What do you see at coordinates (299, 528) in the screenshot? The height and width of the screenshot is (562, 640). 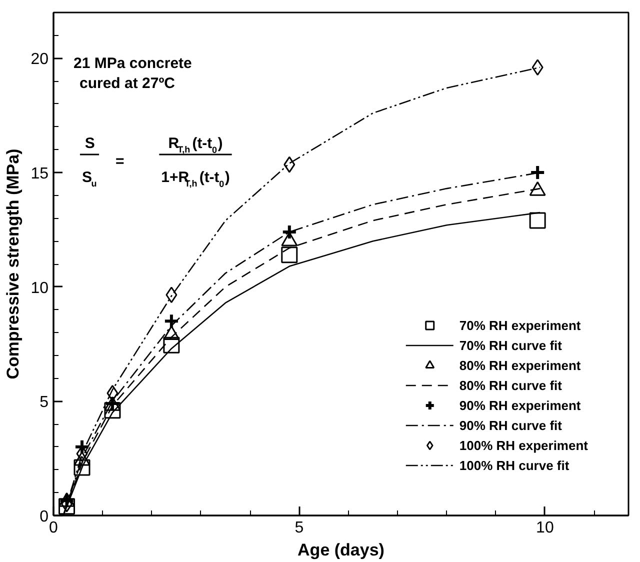 I see `x-tick-label: 5` at bounding box center [299, 528].